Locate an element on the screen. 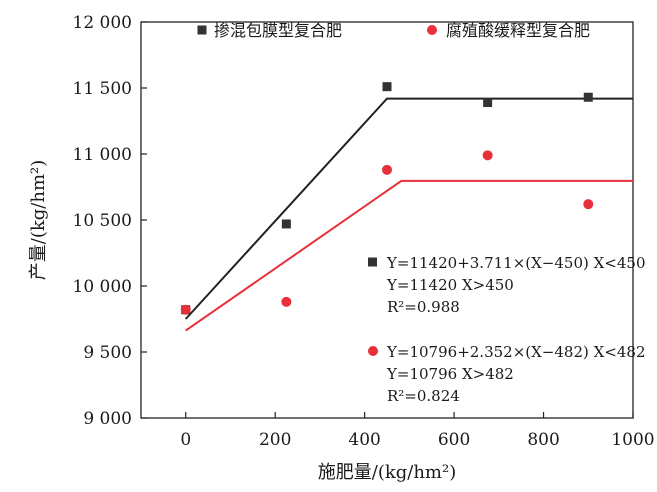 This screenshot has width=657, height=492. y-tick-label: 9 000 is located at coordinates (107, 419).